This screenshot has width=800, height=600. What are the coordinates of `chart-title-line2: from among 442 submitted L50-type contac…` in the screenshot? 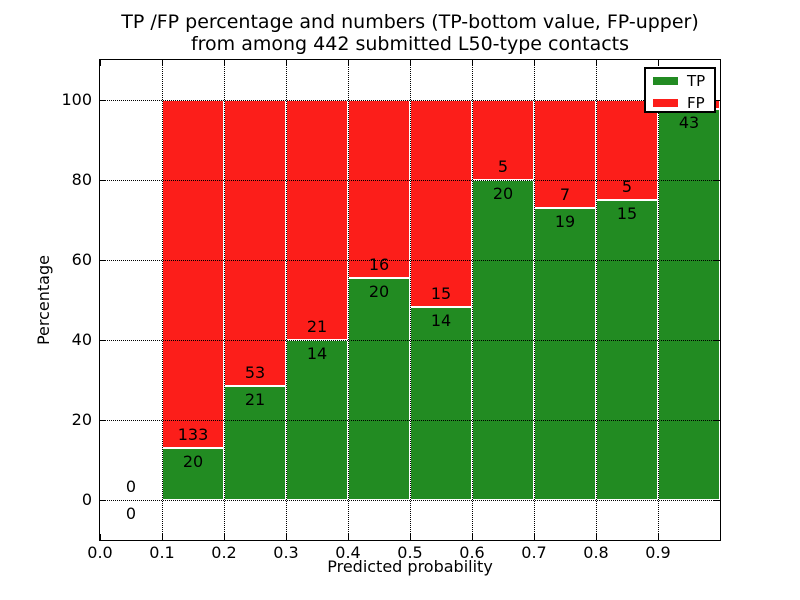 It's located at (410, 44).